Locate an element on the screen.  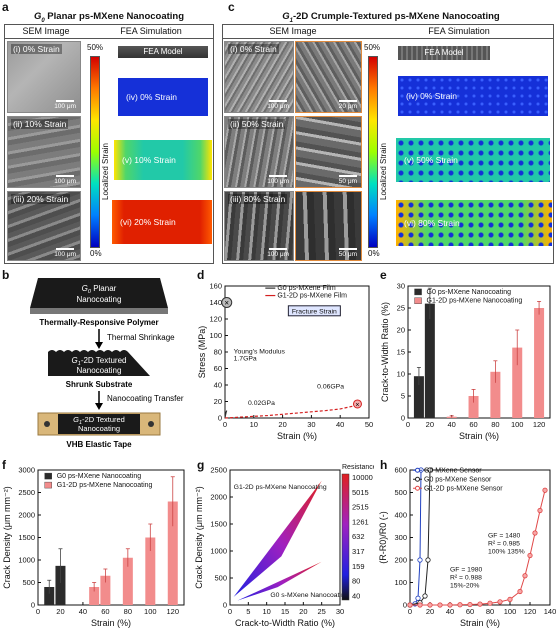
y-tick-label: 30 is located at coordinates (401, 286).